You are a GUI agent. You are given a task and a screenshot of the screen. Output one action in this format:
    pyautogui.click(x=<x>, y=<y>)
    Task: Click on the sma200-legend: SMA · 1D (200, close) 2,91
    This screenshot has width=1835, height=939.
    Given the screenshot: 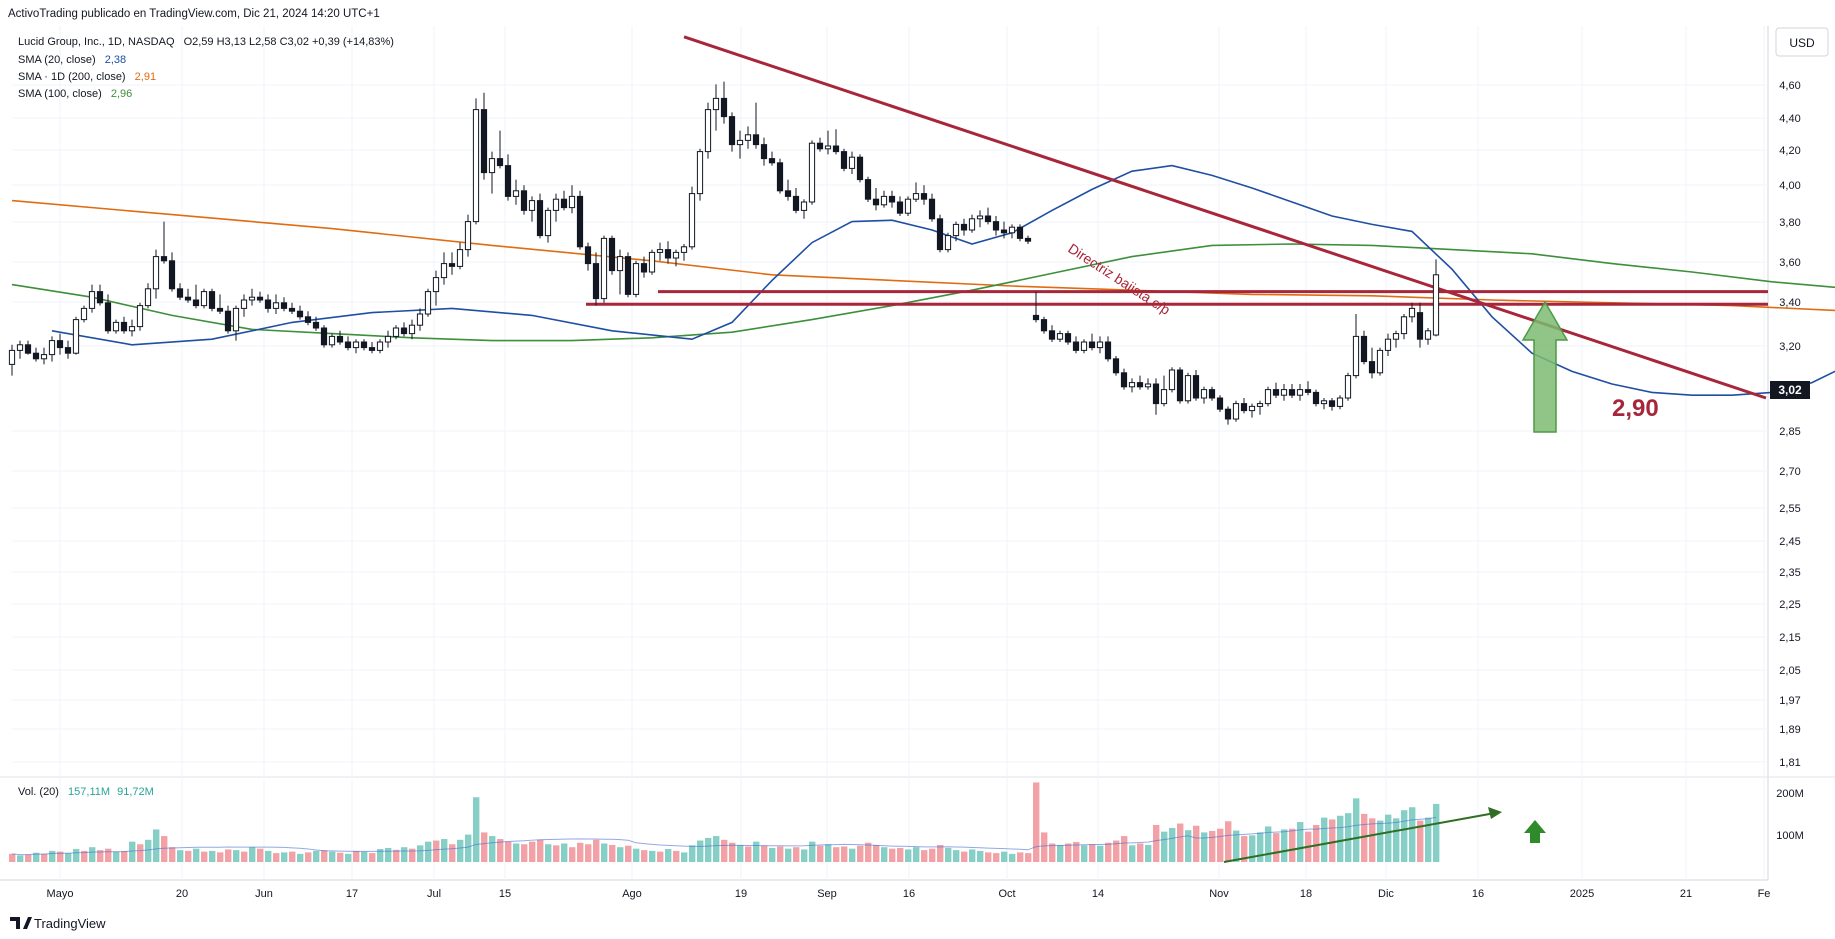 What is the action you would take?
    pyautogui.click(x=87, y=77)
    